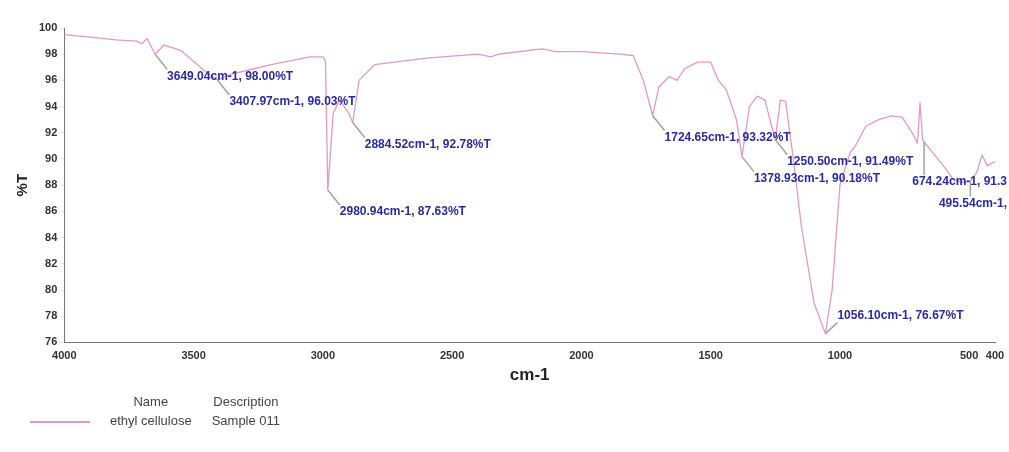 This screenshot has height=452, width=1009. I want to click on y-tick-label: 88, so click(51, 184).